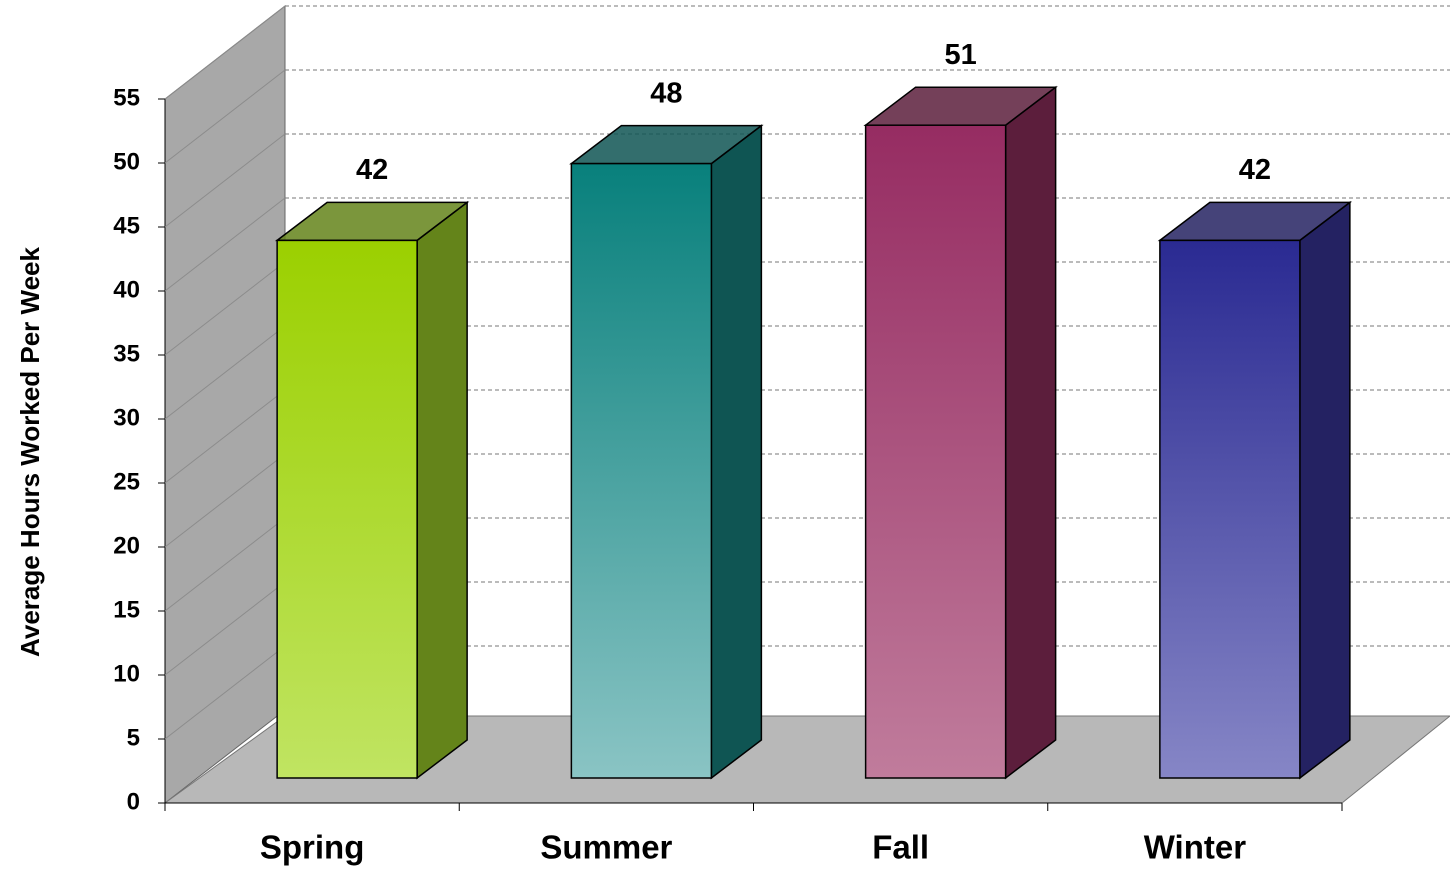  What do you see at coordinates (126, 673) in the screenshot?
I see `y-tick-label: 10` at bounding box center [126, 673].